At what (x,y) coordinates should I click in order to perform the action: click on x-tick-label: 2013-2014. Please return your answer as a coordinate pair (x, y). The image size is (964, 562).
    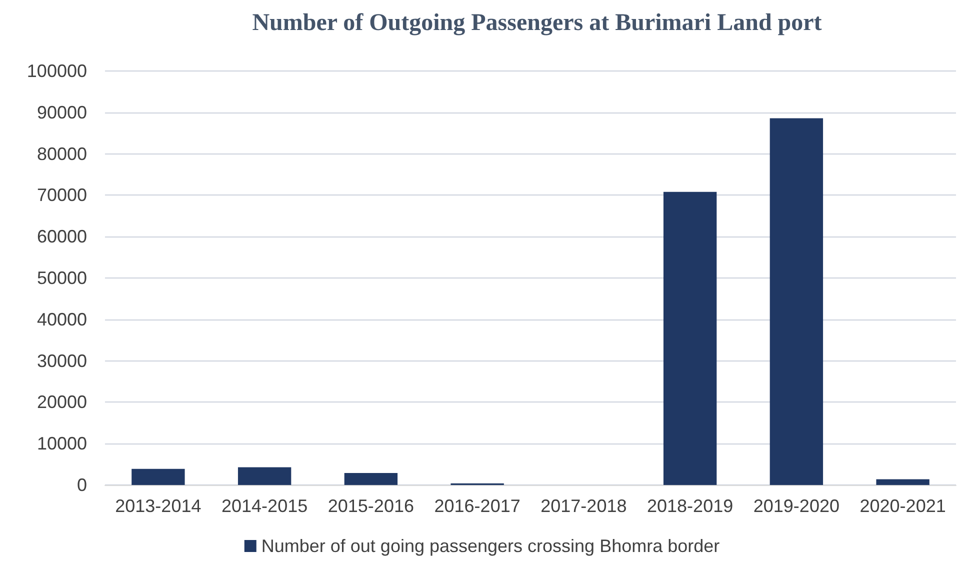
    Looking at the image, I should click on (158, 506).